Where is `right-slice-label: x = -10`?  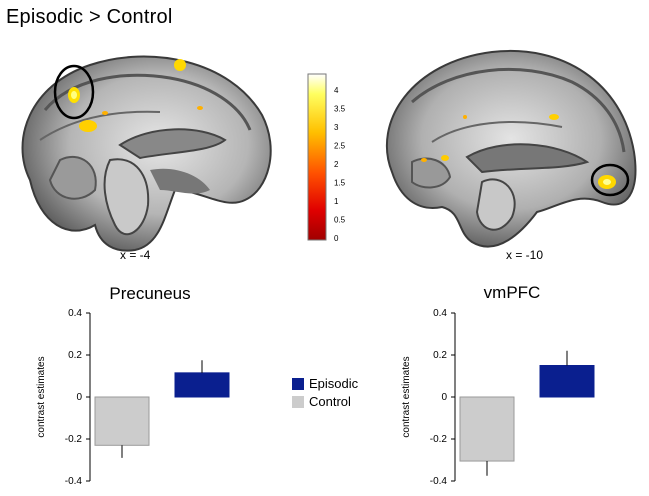 right-slice-label: x = -10 is located at coordinates (525, 255).